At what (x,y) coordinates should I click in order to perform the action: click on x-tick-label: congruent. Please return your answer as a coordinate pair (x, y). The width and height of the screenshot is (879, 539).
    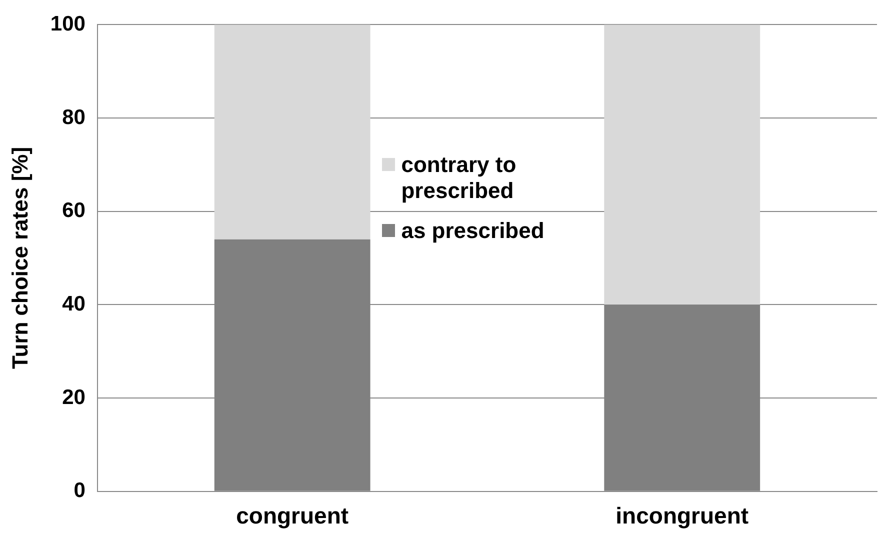
    Looking at the image, I should click on (292, 515).